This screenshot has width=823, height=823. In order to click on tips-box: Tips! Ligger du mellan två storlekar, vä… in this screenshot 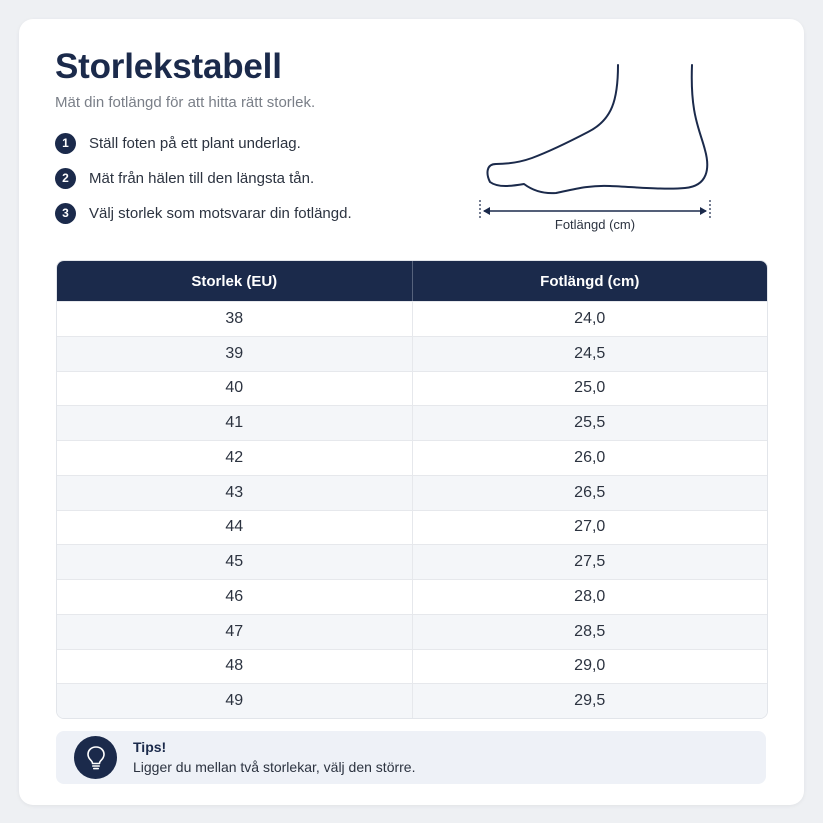, I will do `click(411, 757)`.